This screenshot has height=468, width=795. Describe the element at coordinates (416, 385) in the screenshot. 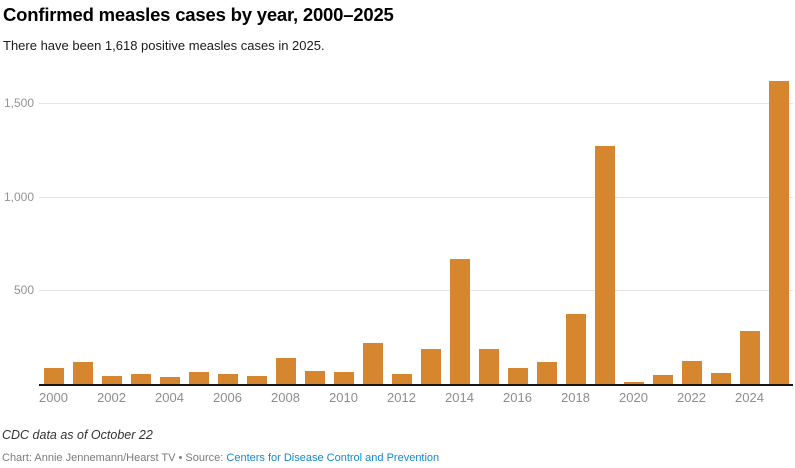

I see `x-axis-baseline` at that location.